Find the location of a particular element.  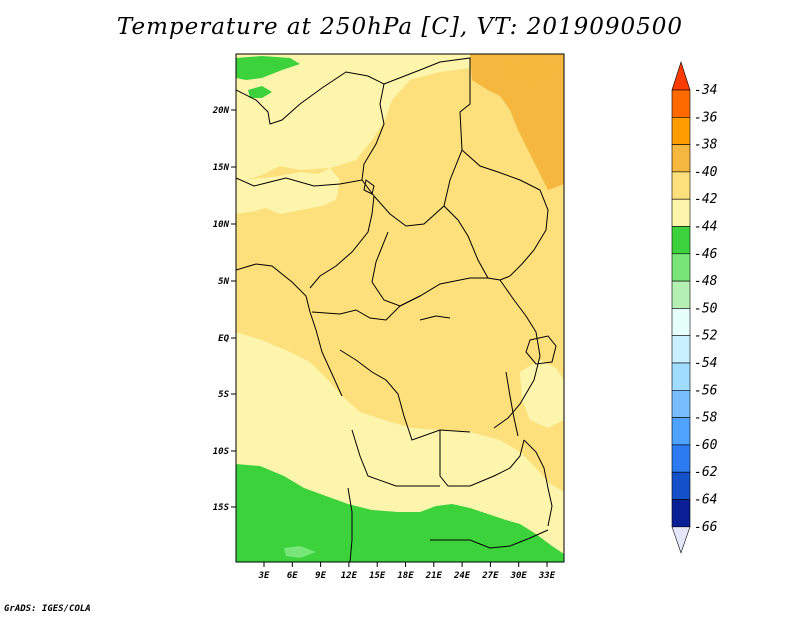

colorbar-label: -34 is located at coordinates (705, 90).